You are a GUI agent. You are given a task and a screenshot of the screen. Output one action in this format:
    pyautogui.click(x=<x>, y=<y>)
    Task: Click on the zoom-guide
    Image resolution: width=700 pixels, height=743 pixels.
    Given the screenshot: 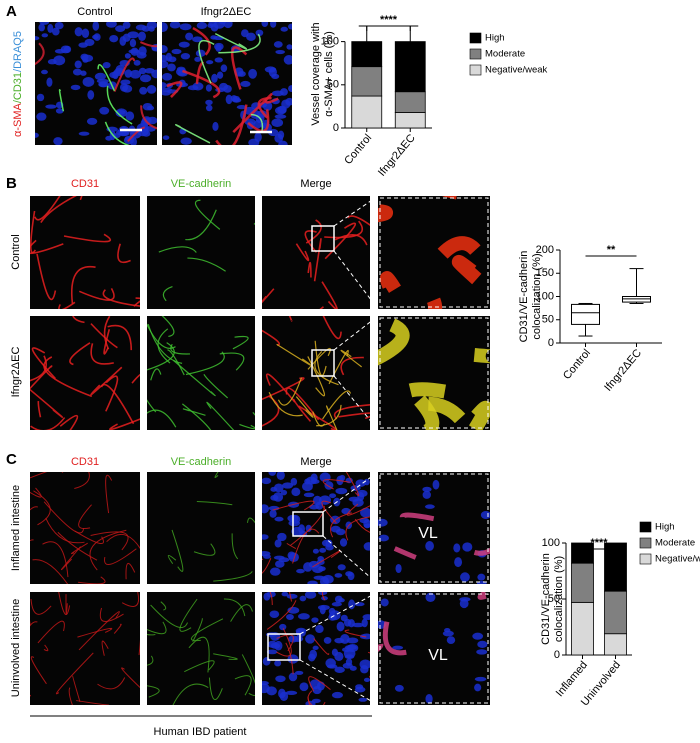 What is the action you would take?
    pyautogui.click(x=350, y=492)
    